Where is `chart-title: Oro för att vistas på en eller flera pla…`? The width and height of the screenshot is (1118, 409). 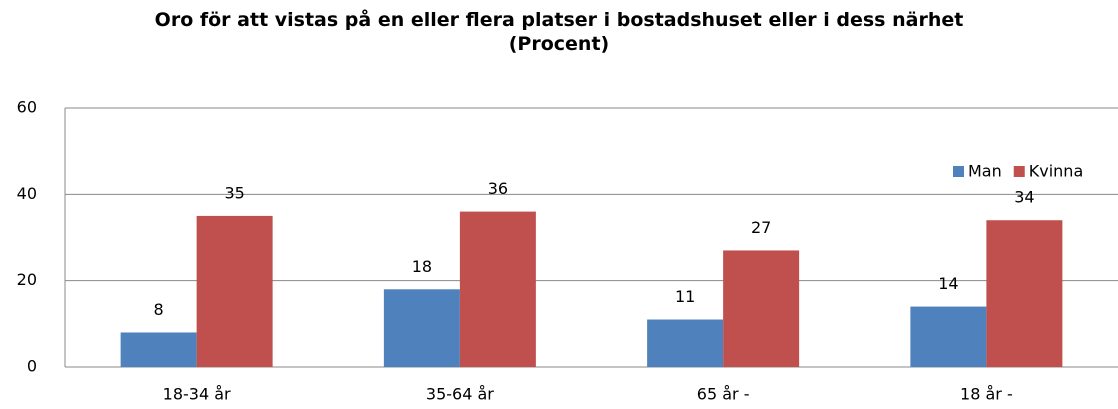 chart-title: Oro för att vistas på en eller flera pla… is located at coordinates (559, 20).